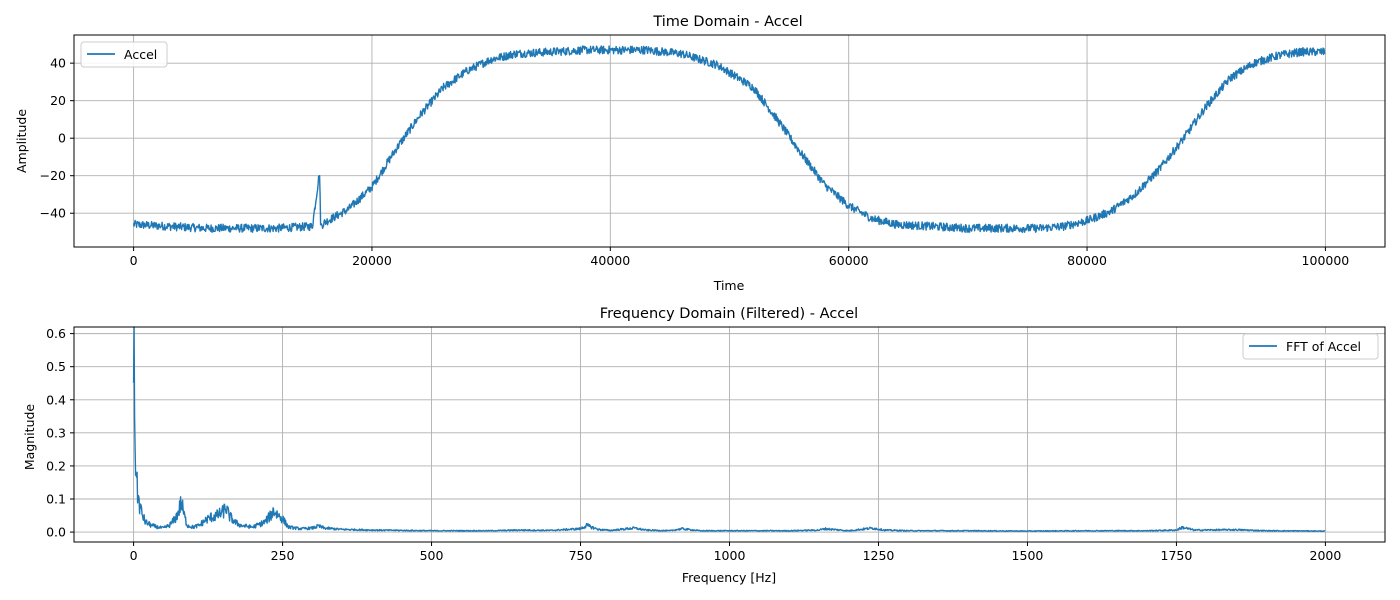 The image size is (1400, 600). I want to click on frequency-domain-legend-box, so click(1310, 346).